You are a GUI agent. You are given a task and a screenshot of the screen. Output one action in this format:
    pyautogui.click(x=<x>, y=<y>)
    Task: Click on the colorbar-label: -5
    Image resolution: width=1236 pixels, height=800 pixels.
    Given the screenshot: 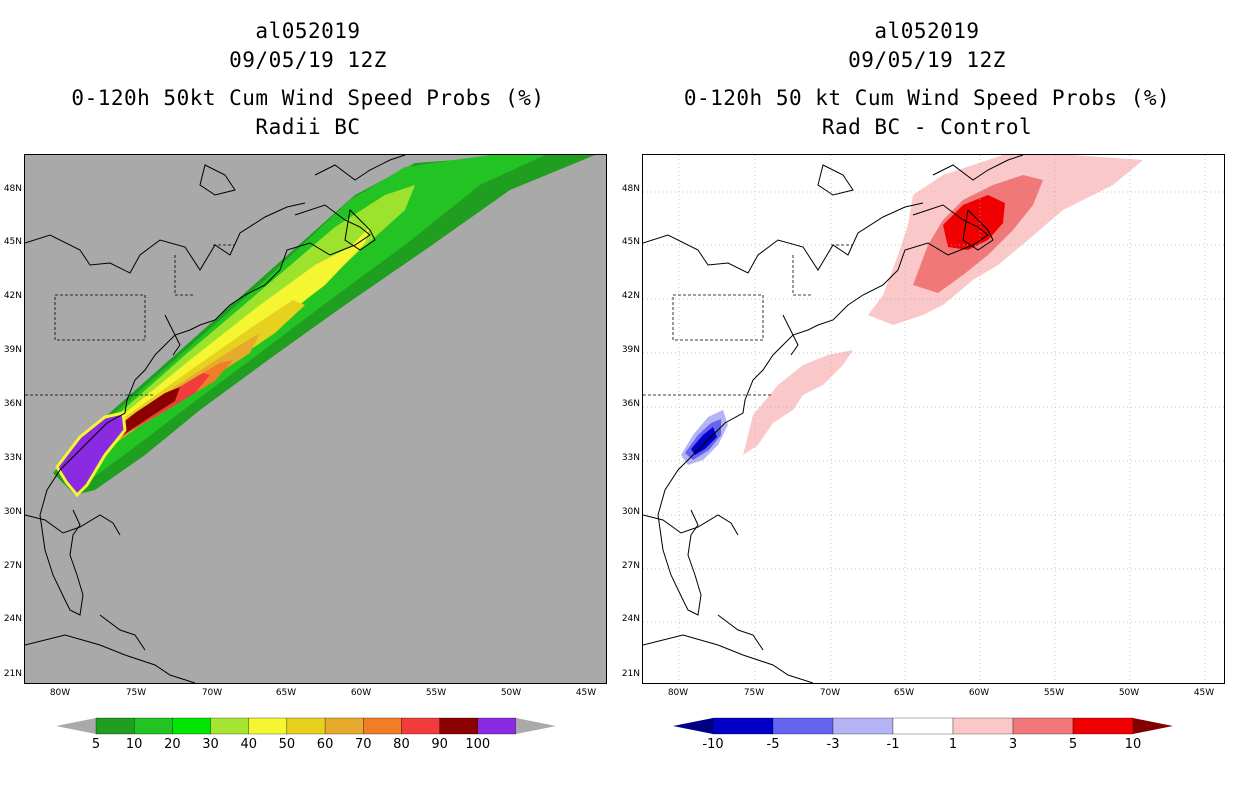 What is the action you would take?
    pyautogui.click(x=773, y=744)
    